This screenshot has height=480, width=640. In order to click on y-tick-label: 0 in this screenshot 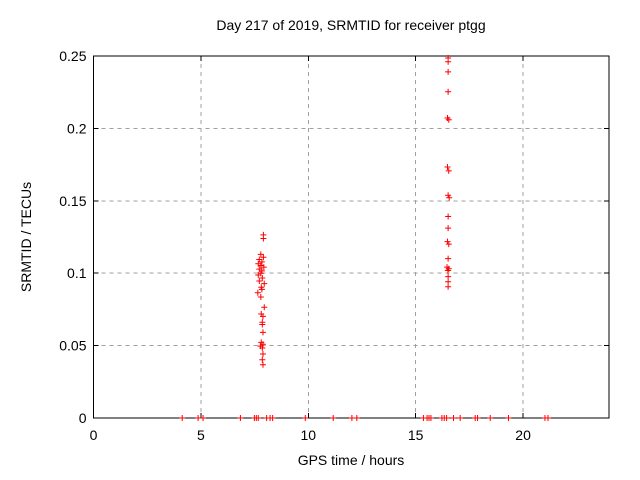, I will do `click(83, 418)`.